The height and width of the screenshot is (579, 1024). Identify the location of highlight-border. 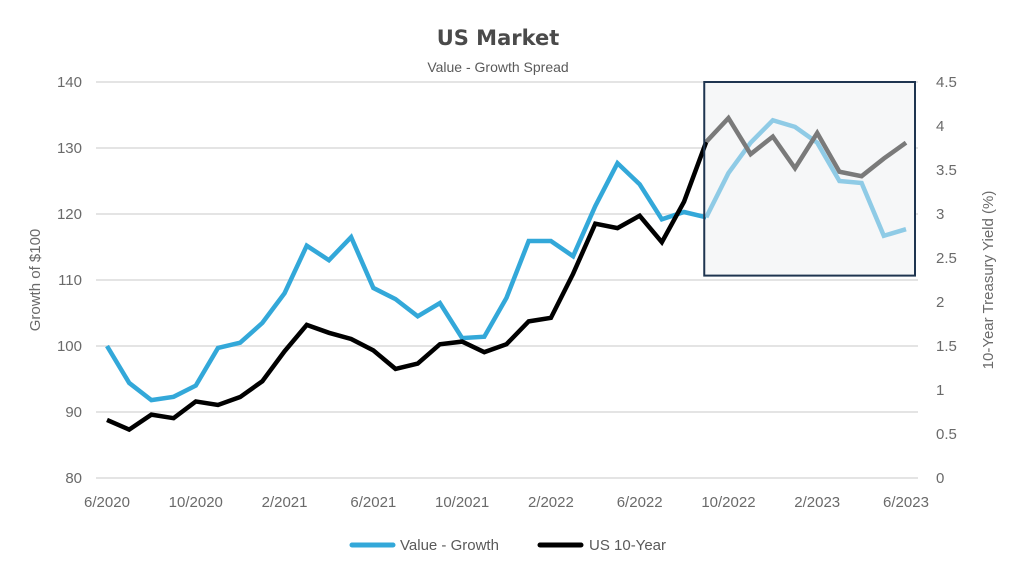
(809, 179).